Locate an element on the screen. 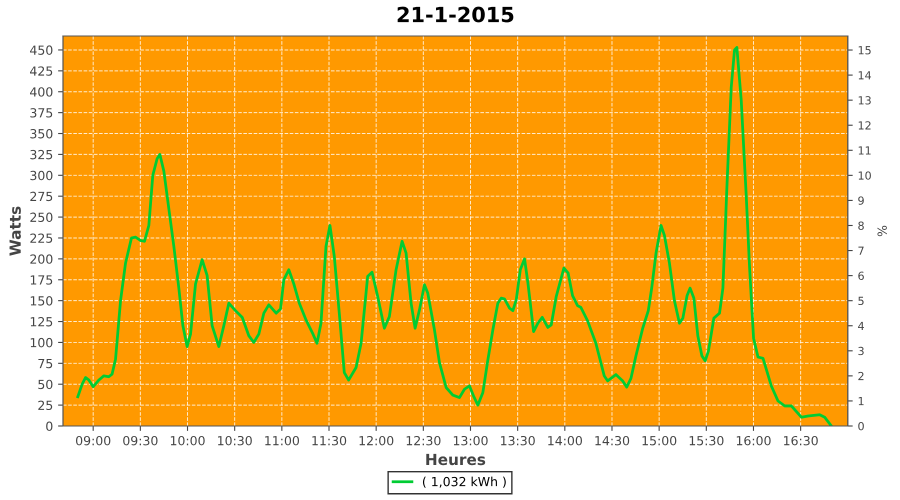 This screenshot has width=900, height=500. y-tick-label: 125 is located at coordinates (41, 321).